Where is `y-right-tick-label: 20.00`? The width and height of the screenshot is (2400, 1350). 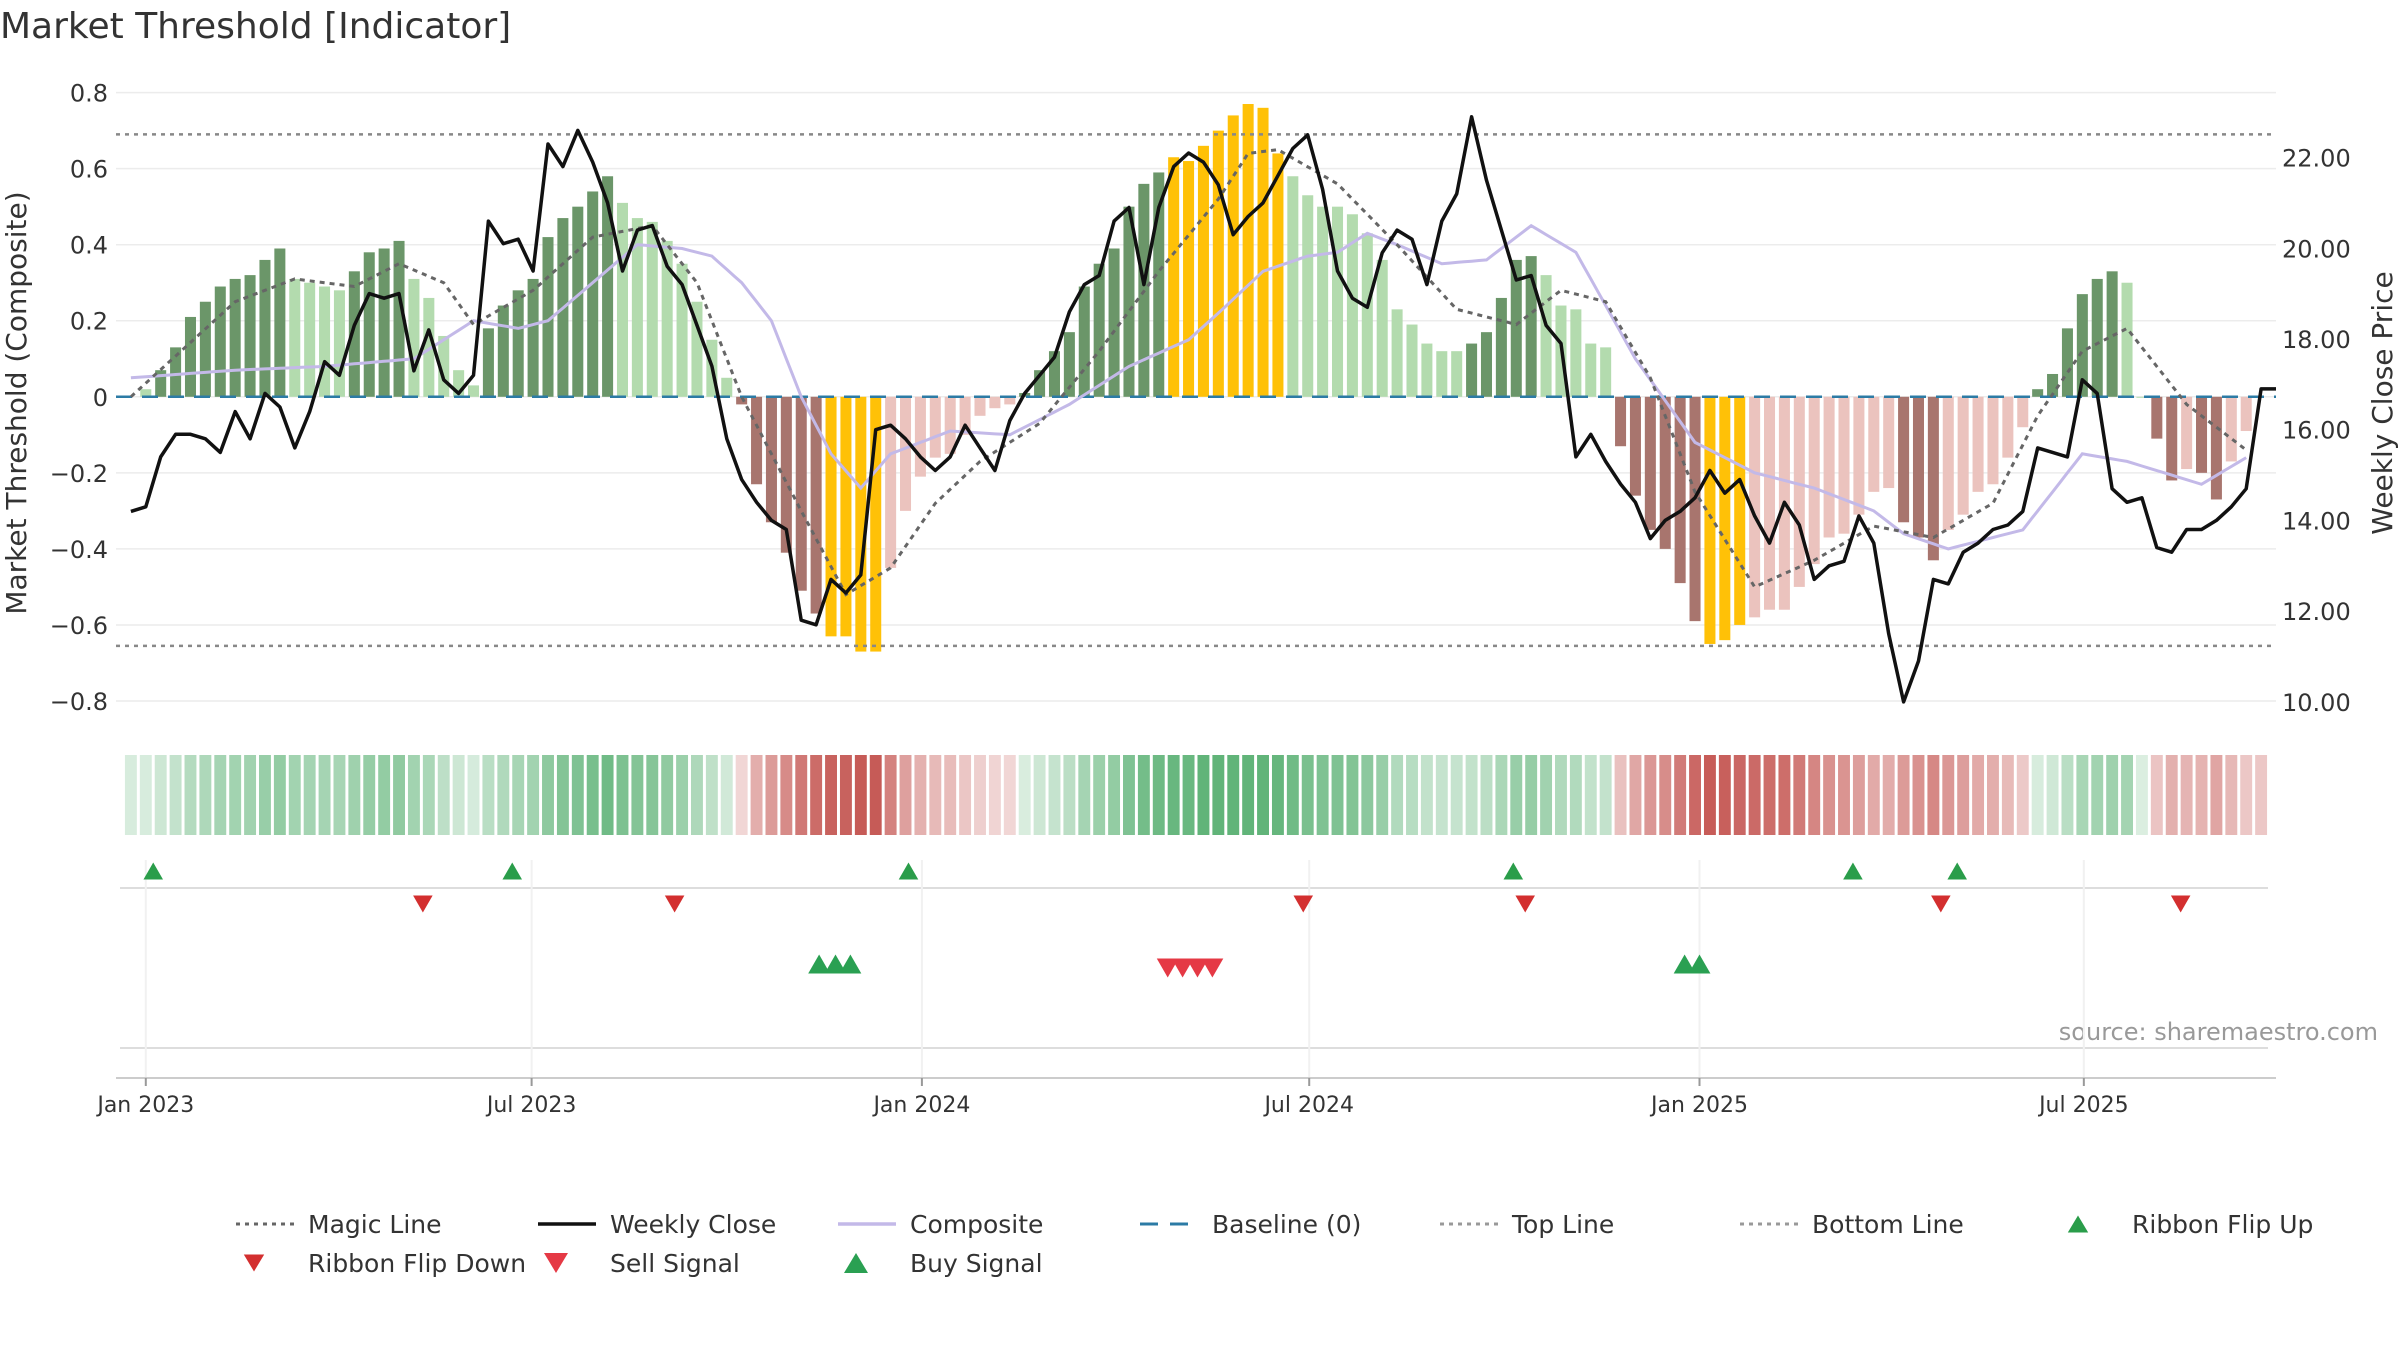 y-right-tick-label: 20.00 is located at coordinates (2316, 249).